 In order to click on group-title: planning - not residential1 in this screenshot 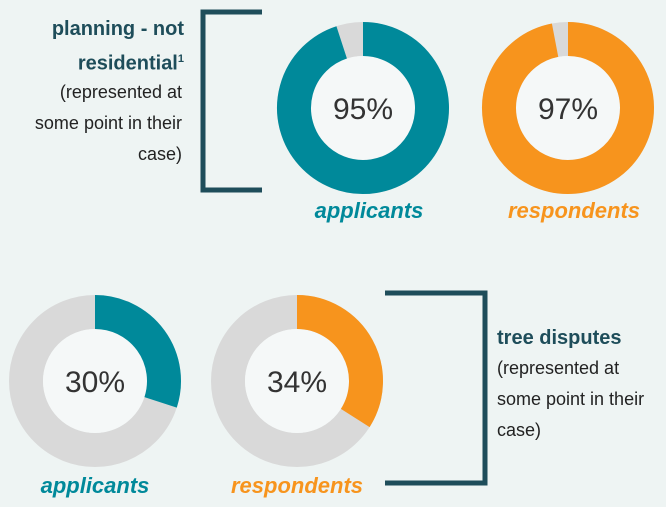, I will do `click(92, 46)`.